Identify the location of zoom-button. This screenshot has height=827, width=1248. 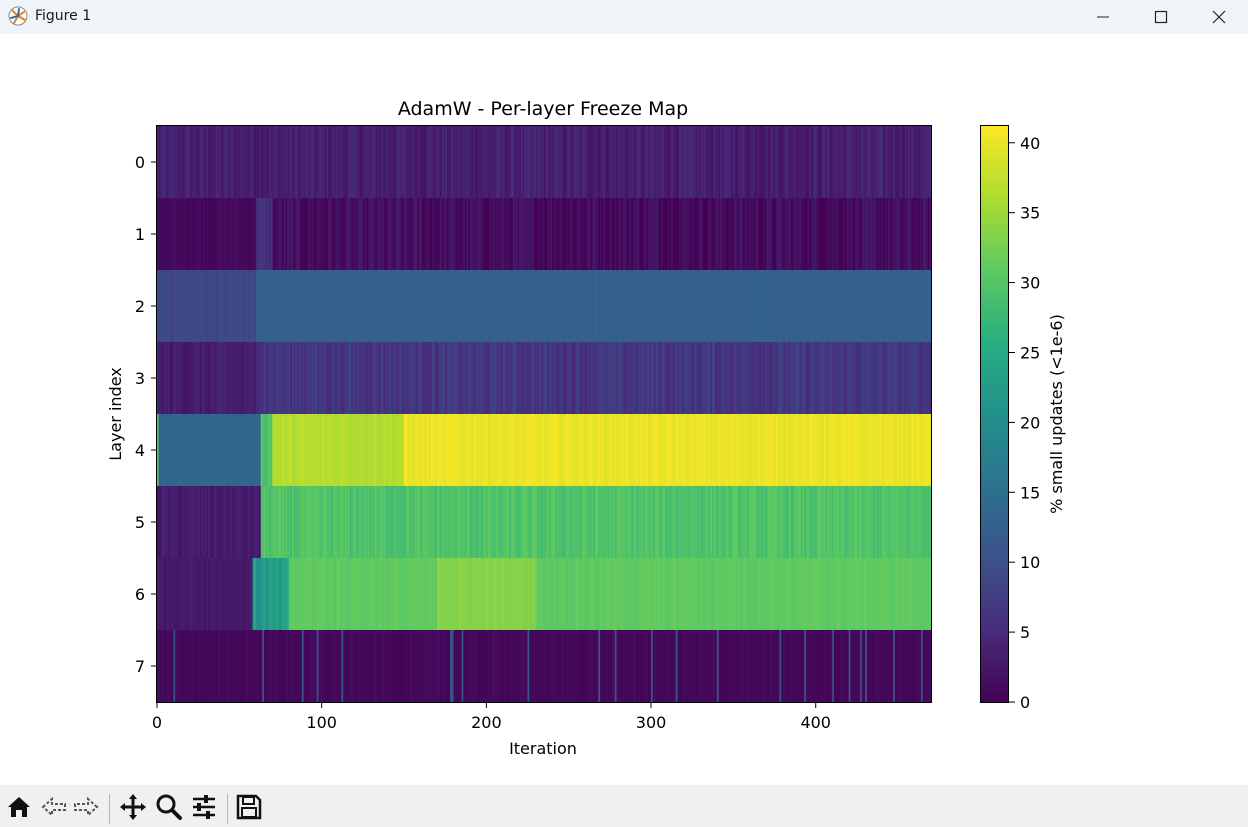
(169, 807).